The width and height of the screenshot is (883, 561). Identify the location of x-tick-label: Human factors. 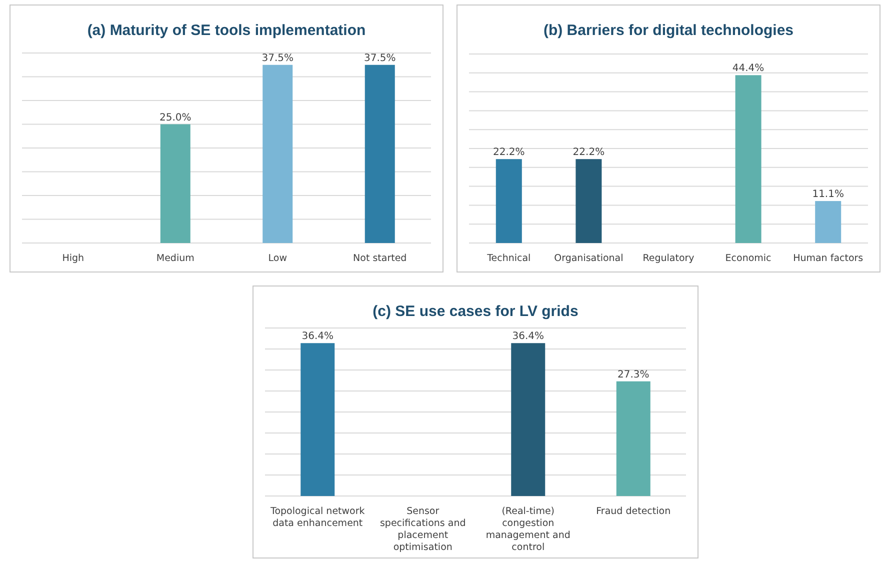
(828, 258).